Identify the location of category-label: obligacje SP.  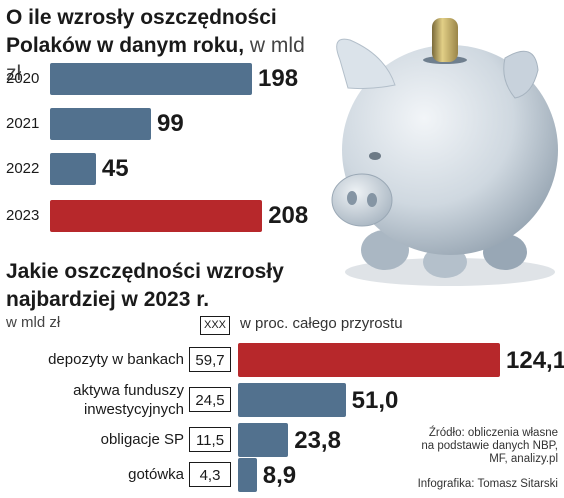
(94, 439).